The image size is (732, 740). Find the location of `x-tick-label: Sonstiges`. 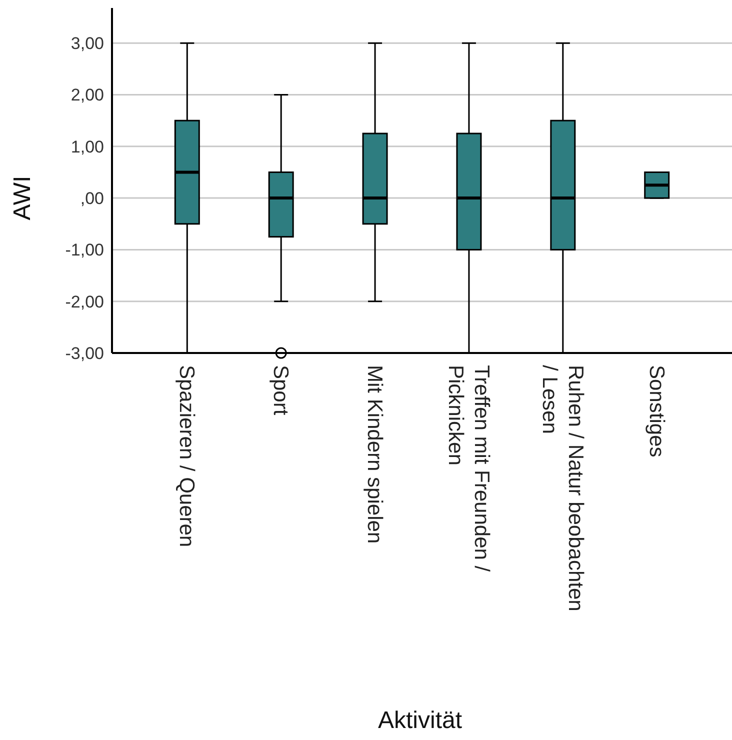

x-tick-label: Sonstiges is located at coordinates (656, 411).